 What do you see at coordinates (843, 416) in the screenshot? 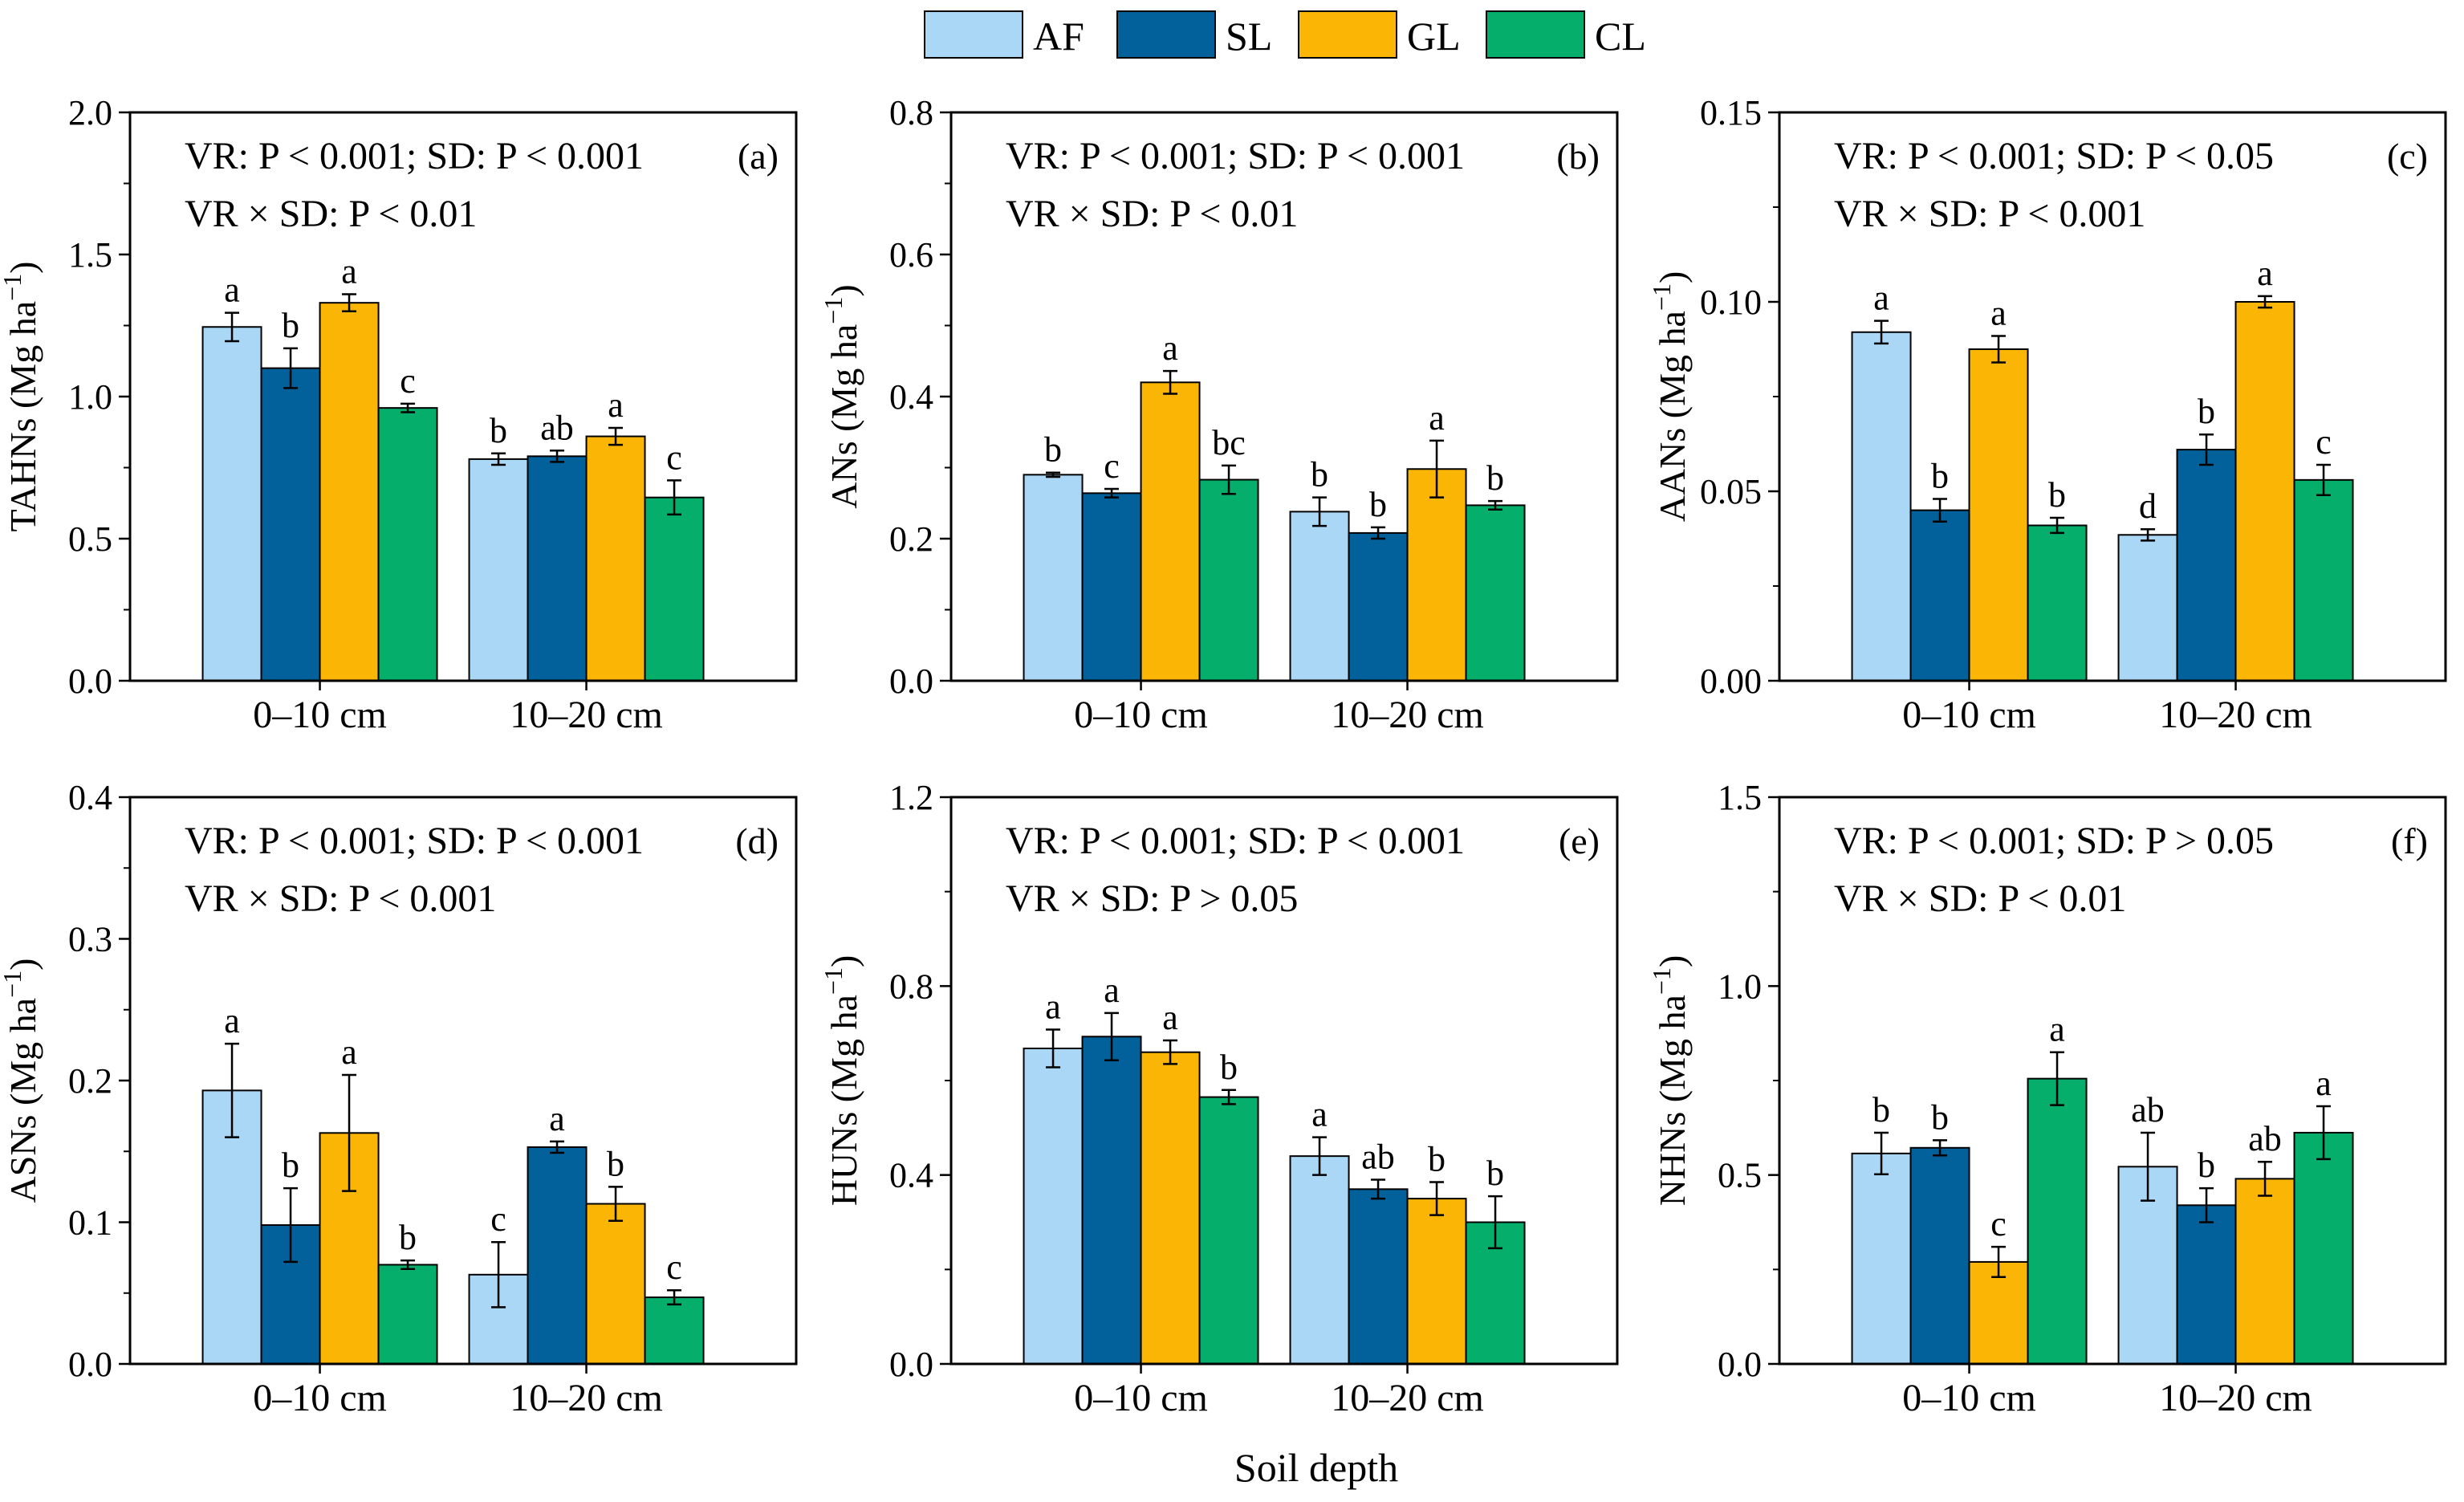
I see `y-axis-label-main: ANs (Mg ha` at bounding box center [843, 416].